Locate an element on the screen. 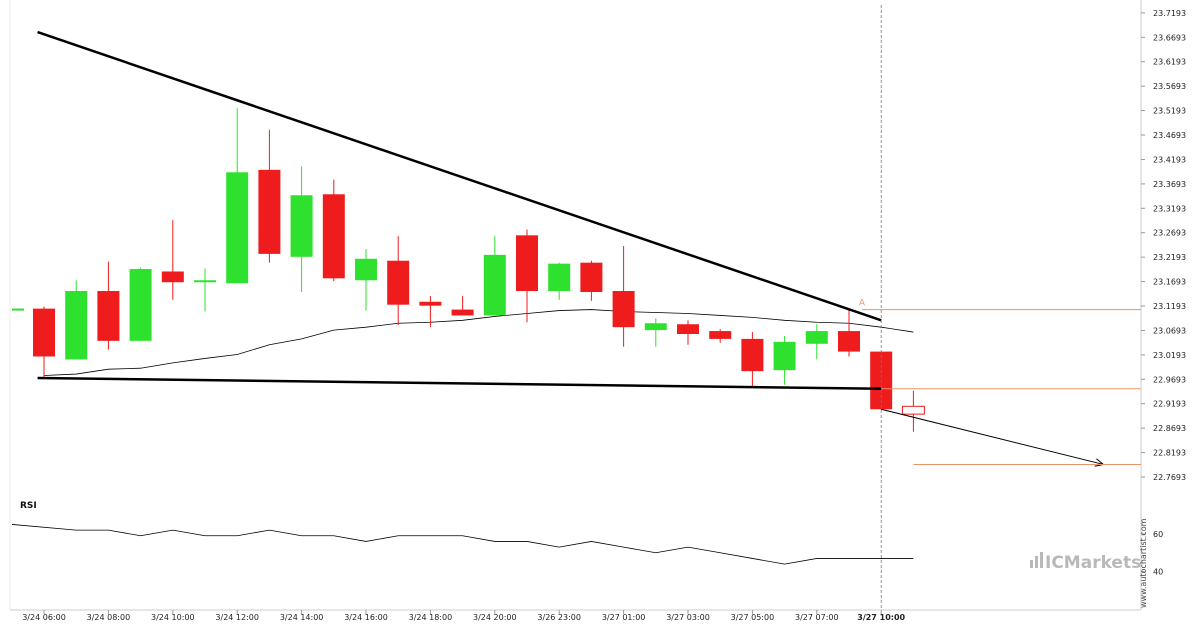 The image size is (1200, 630). price-tick-label: 23.3693 is located at coordinates (1169, 184).